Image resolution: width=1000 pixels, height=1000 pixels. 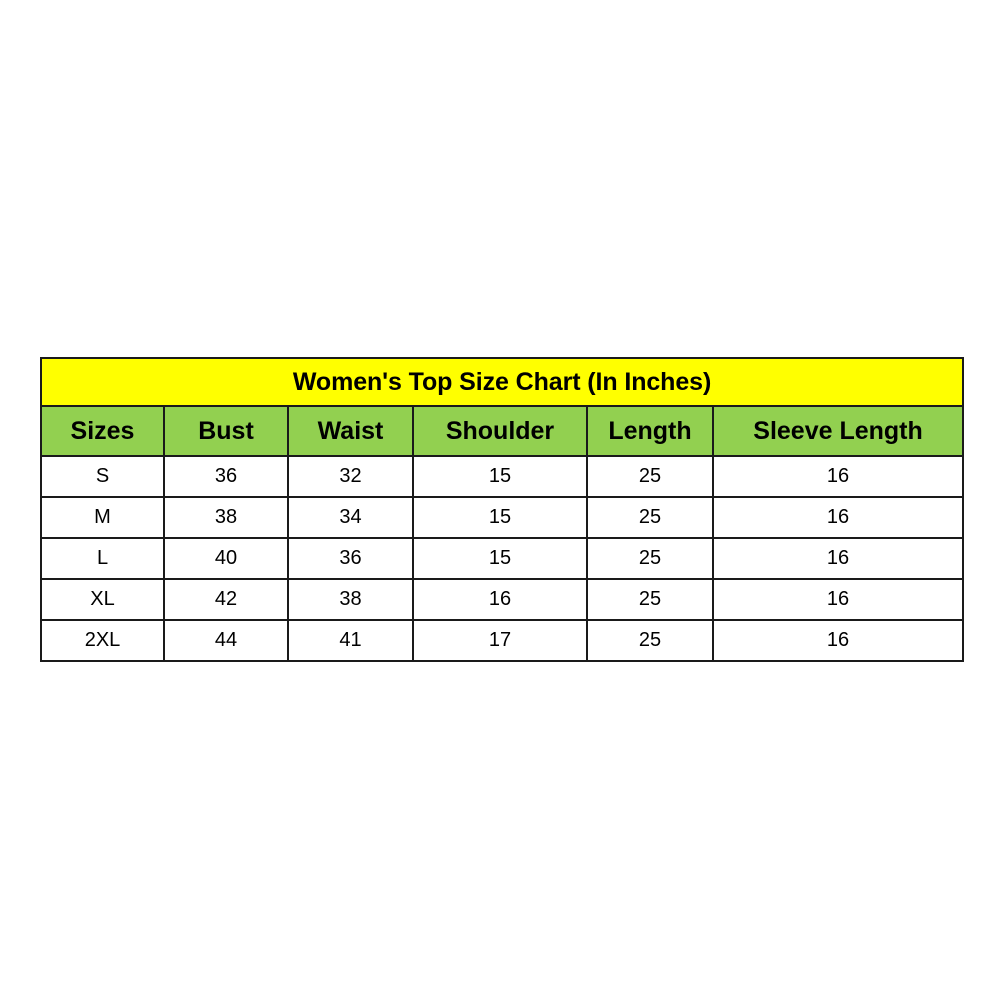 What do you see at coordinates (102, 431) in the screenshot?
I see `column-header-sizes: Sizes` at bounding box center [102, 431].